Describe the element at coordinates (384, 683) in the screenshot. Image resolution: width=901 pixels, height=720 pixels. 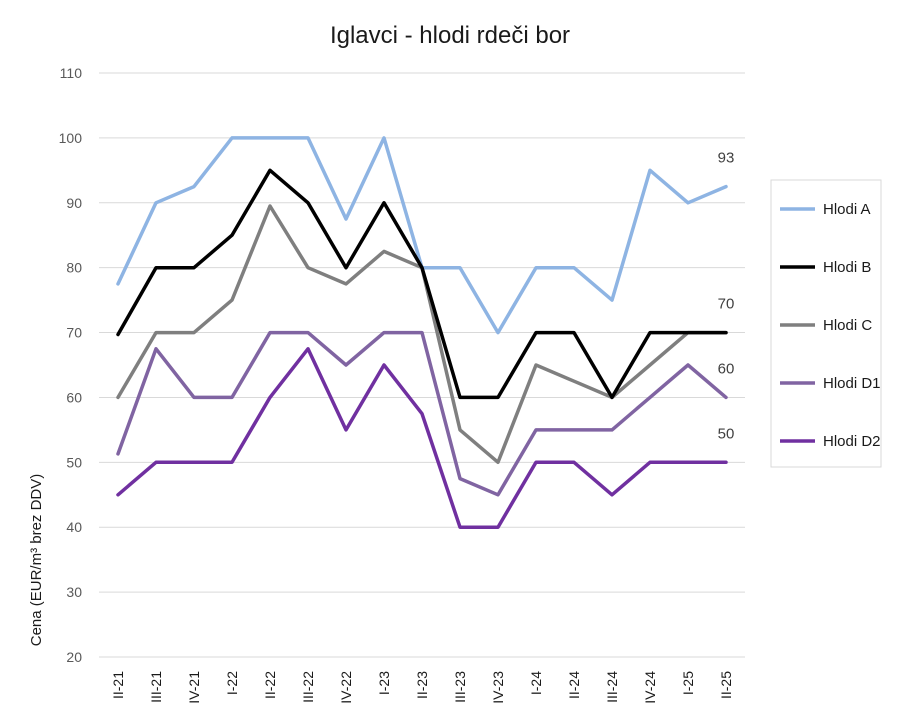
I see `x-tick-label: I-23` at that location.